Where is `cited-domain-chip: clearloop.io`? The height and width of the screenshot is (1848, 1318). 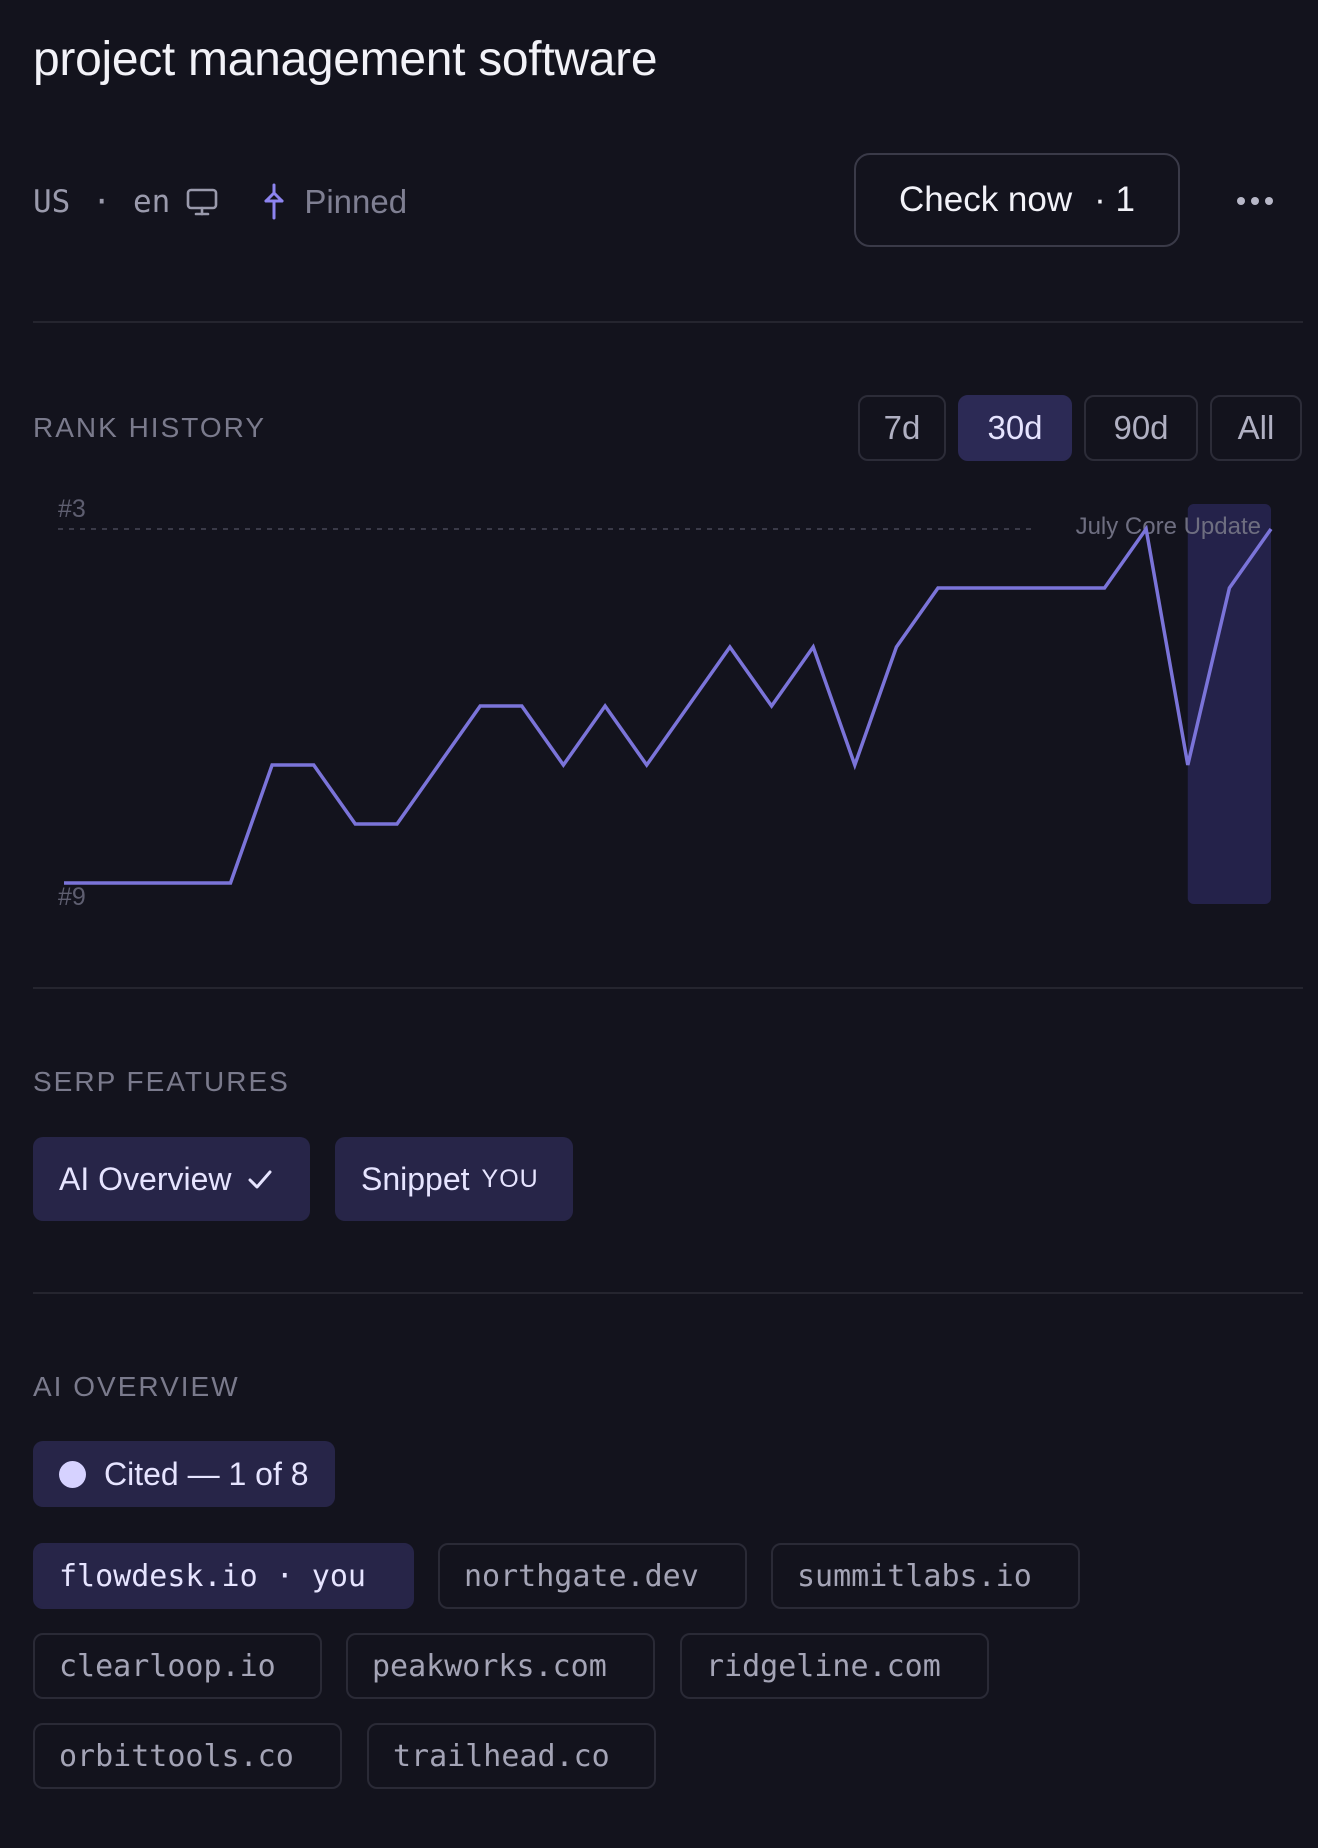 cited-domain-chip: clearloop.io is located at coordinates (177, 1666).